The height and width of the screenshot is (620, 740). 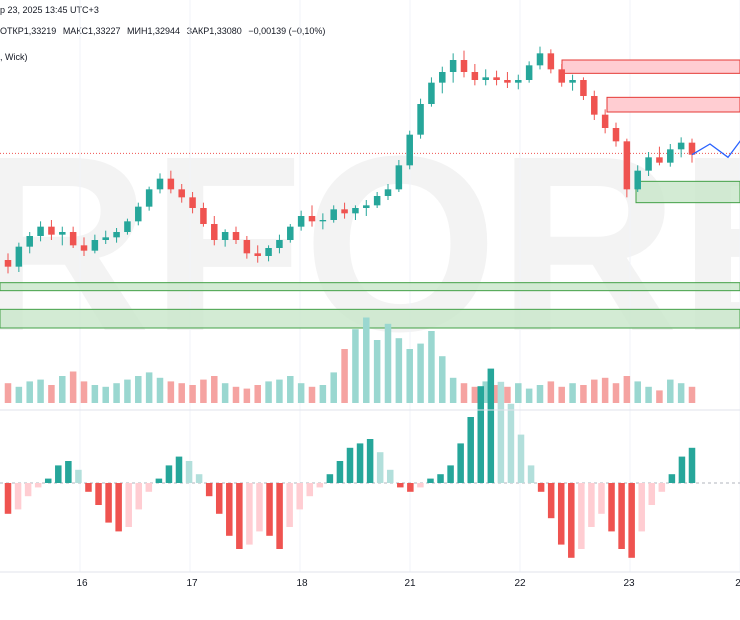 What do you see at coordinates (410, 583) in the screenshot?
I see `x-tick-label: 21` at bounding box center [410, 583].